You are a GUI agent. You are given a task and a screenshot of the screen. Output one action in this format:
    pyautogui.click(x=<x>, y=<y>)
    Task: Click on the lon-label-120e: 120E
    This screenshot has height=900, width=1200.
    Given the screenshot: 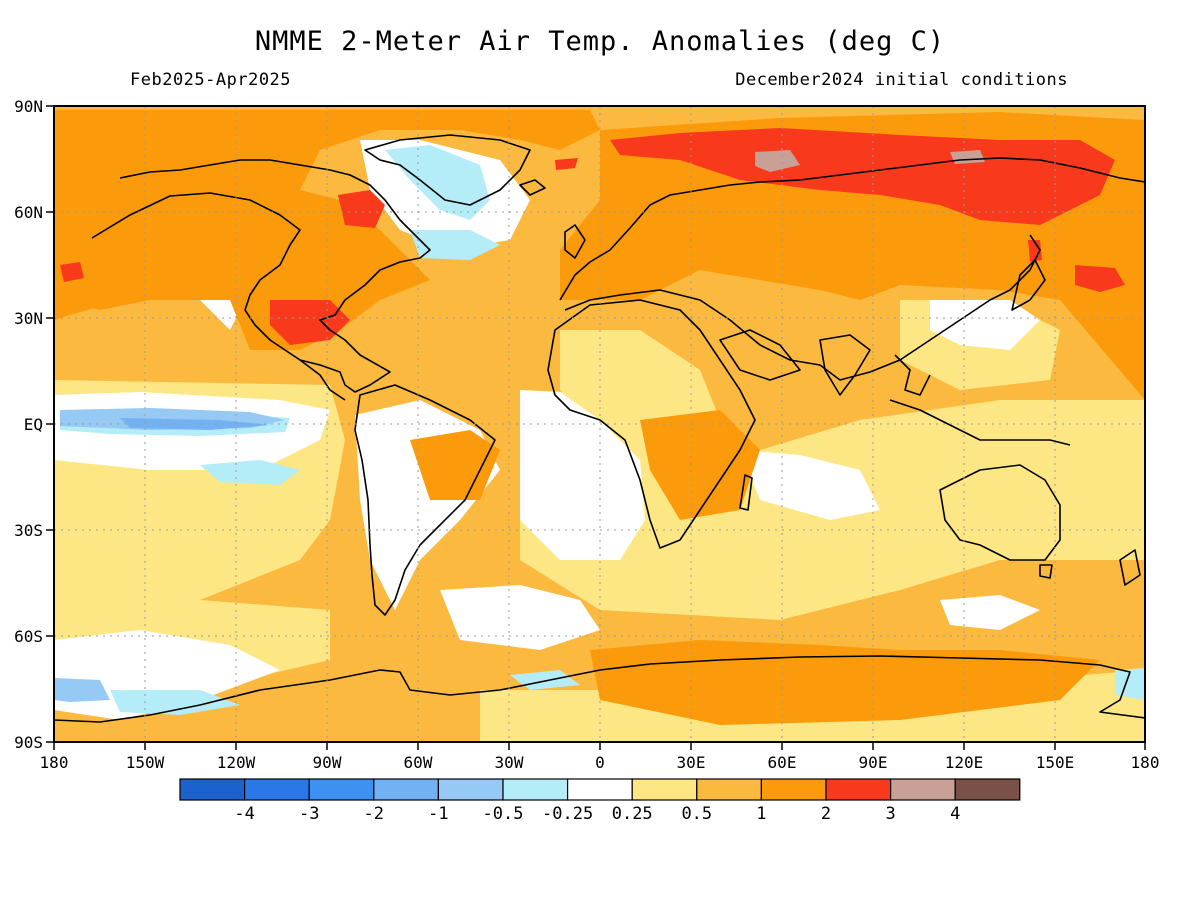 What is the action you would take?
    pyautogui.click(x=964, y=762)
    